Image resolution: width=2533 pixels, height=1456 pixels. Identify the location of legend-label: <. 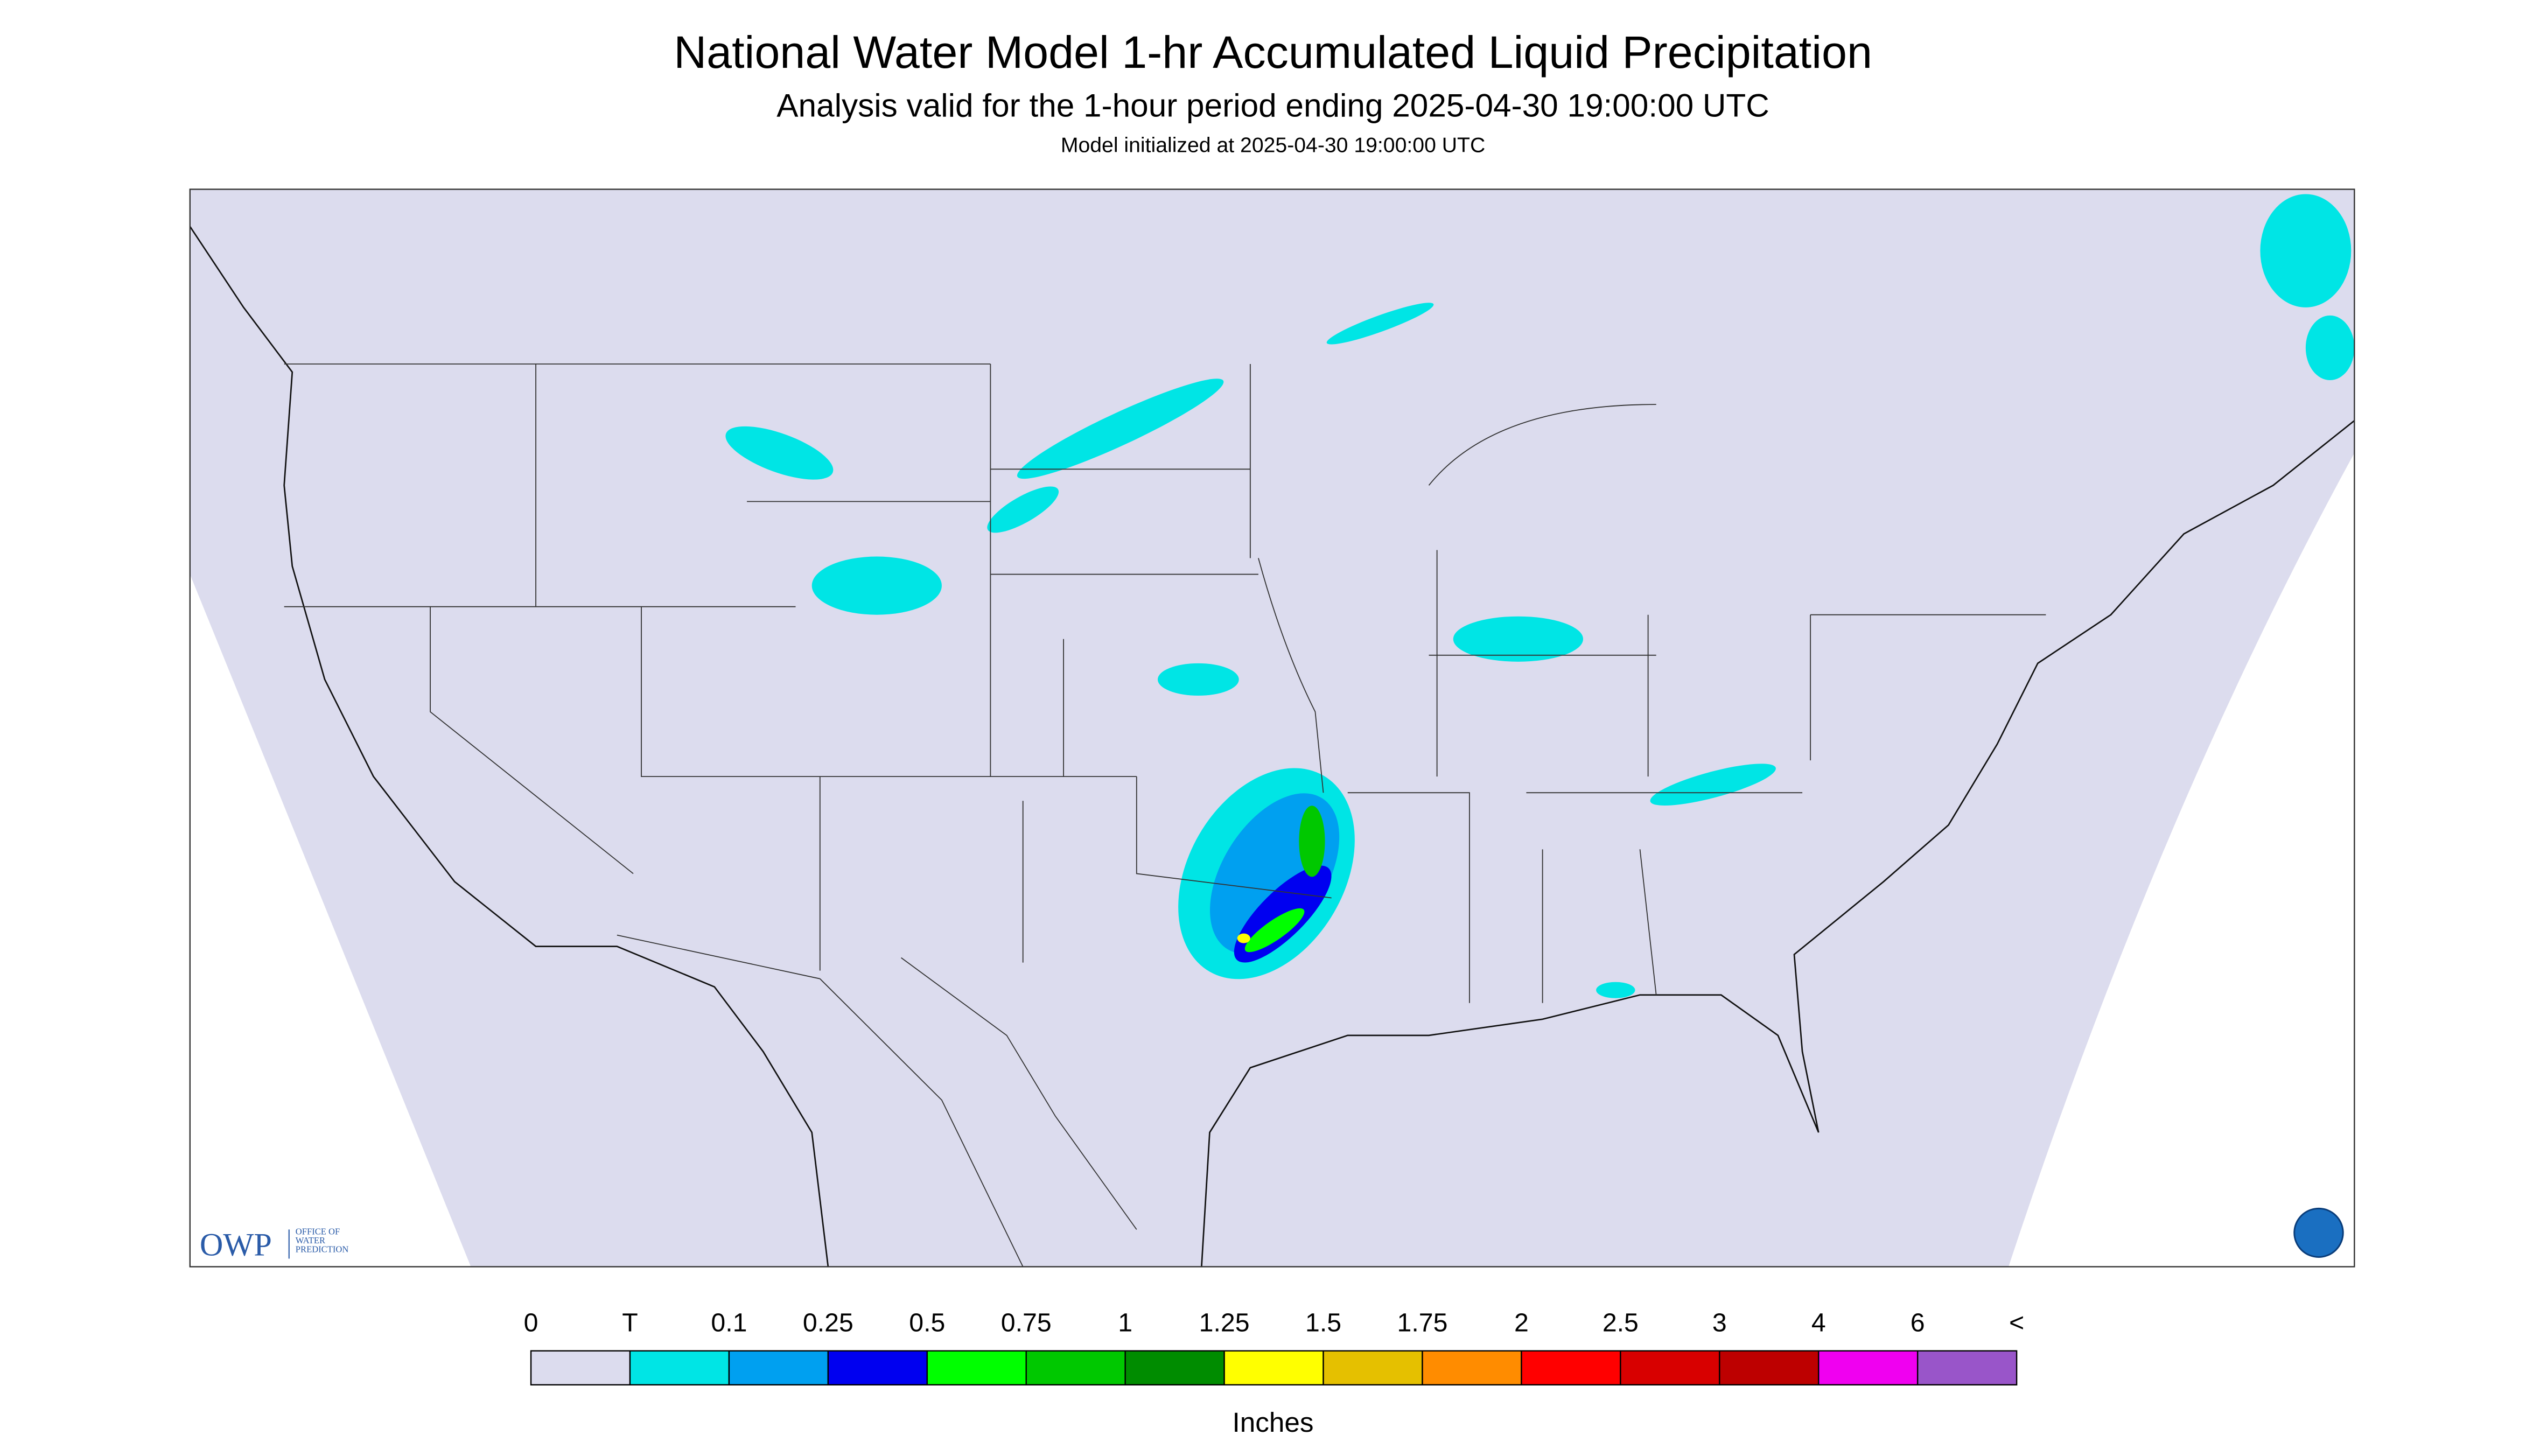
(2016, 1323).